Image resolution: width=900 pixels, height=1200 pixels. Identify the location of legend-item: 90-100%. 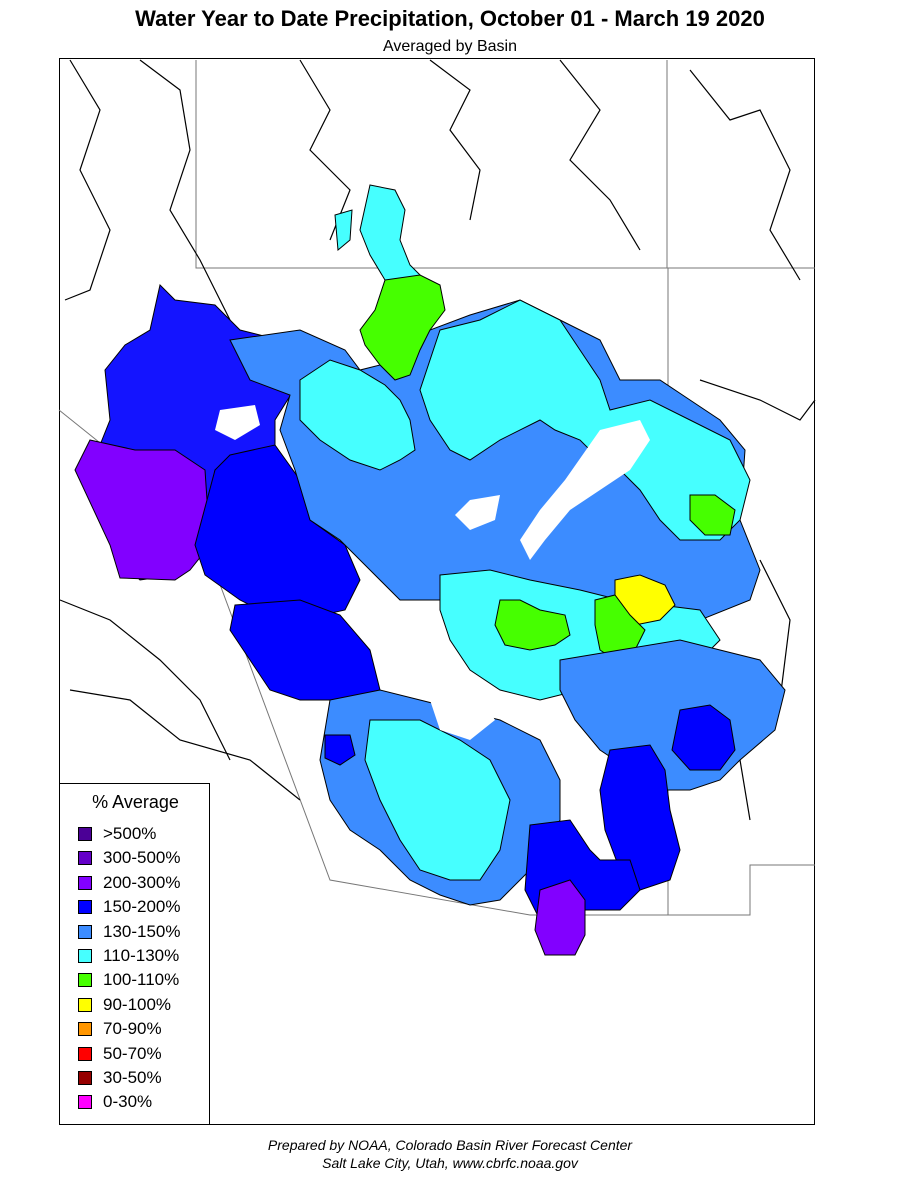
(124, 1005).